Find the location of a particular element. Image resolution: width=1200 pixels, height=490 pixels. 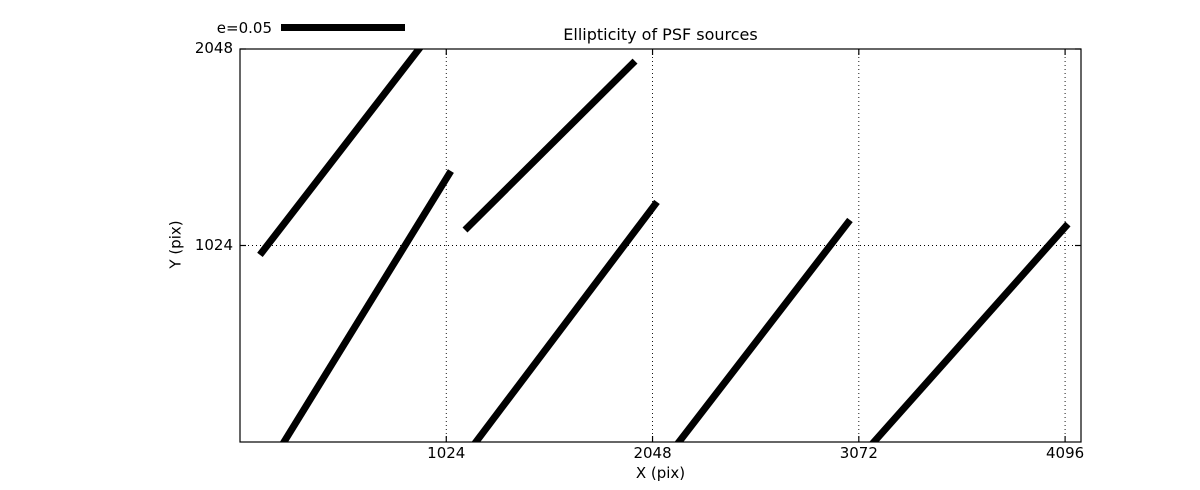

x-axis-label: X (pix) is located at coordinates (660, 473).